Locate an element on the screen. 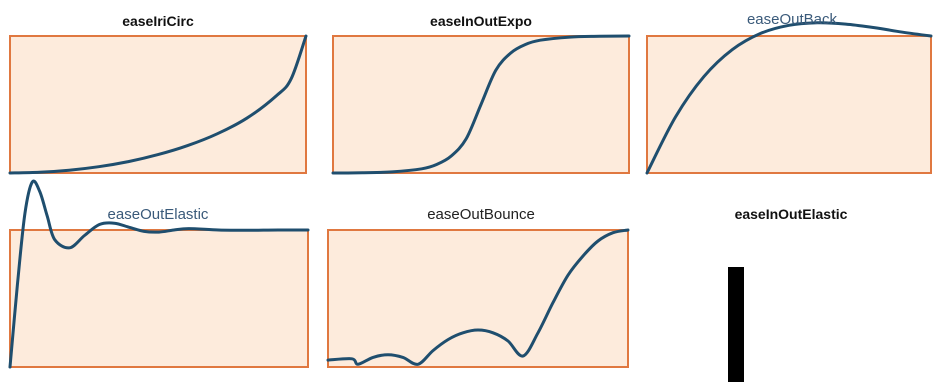 The height and width of the screenshot is (383, 934). chart-title: easeInOutElastic is located at coordinates (791, 214).